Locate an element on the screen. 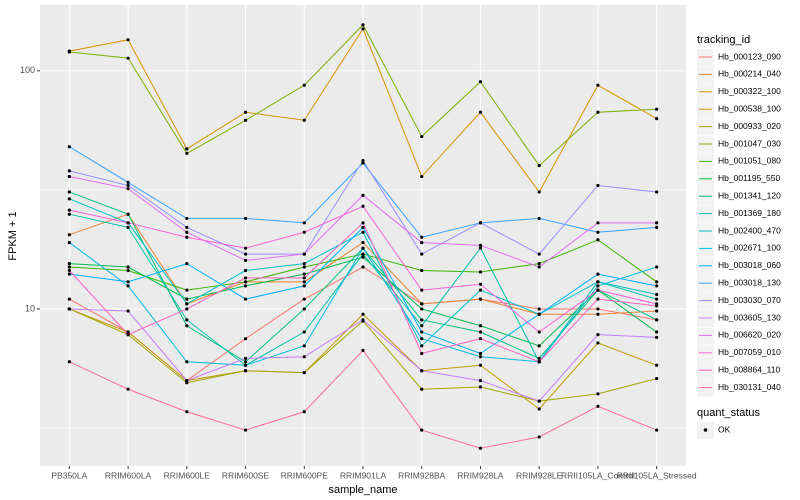 The width and height of the screenshot is (800, 500). legend-title: tracking_id is located at coordinates (723, 40).